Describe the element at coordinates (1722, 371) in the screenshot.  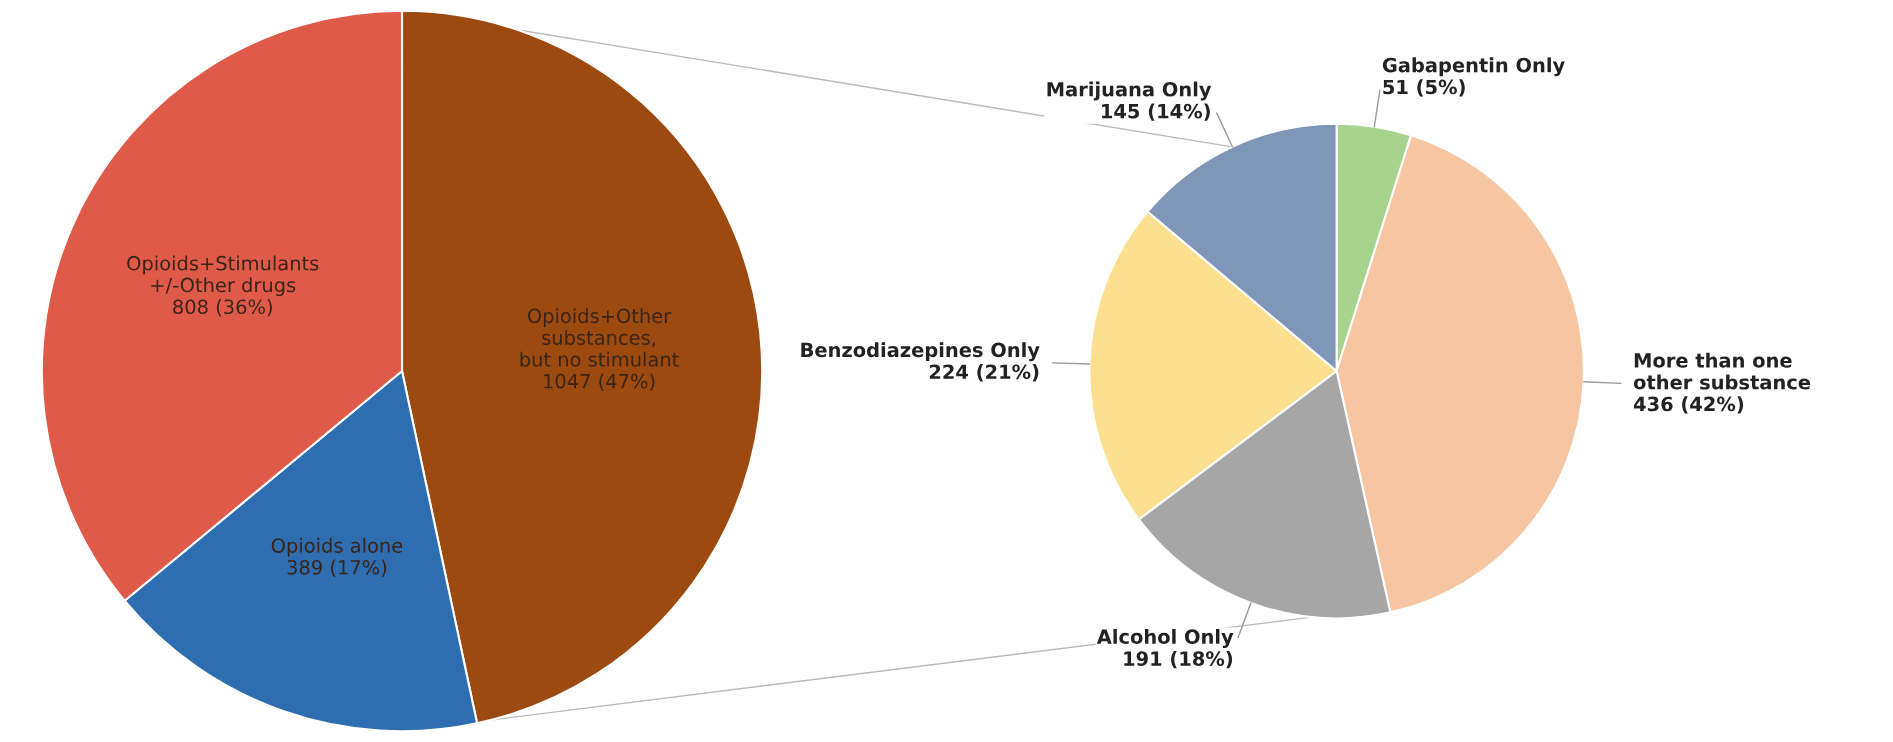
I see `slice-label: More than one other substance` at that location.